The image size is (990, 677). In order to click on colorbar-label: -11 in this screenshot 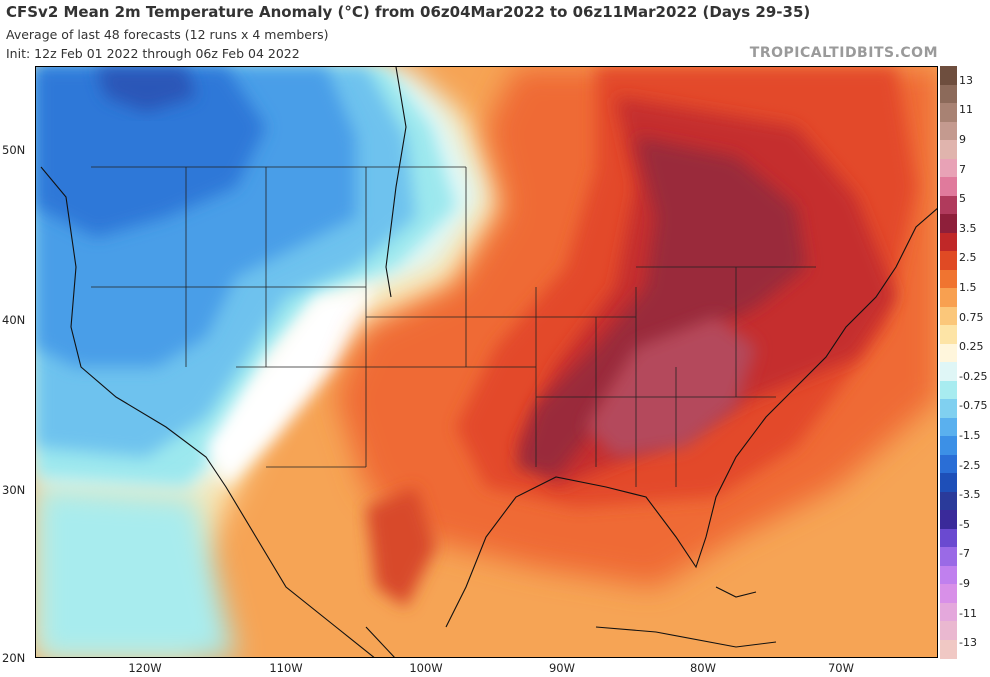, I will do `click(968, 613)`.